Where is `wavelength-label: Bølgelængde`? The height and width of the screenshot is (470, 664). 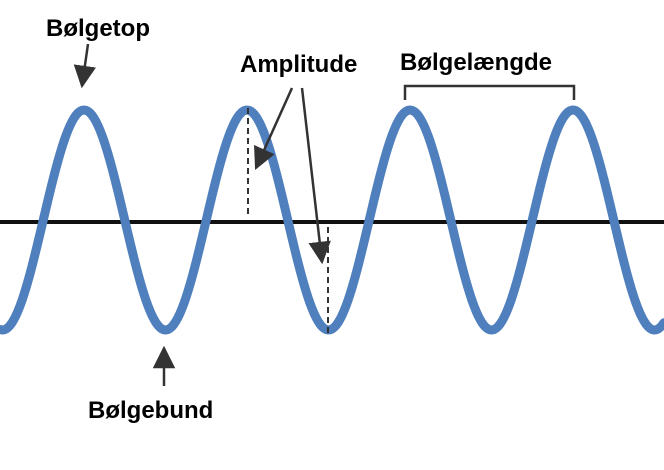
wavelength-label: Bølgelængde is located at coordinates (476, 62).